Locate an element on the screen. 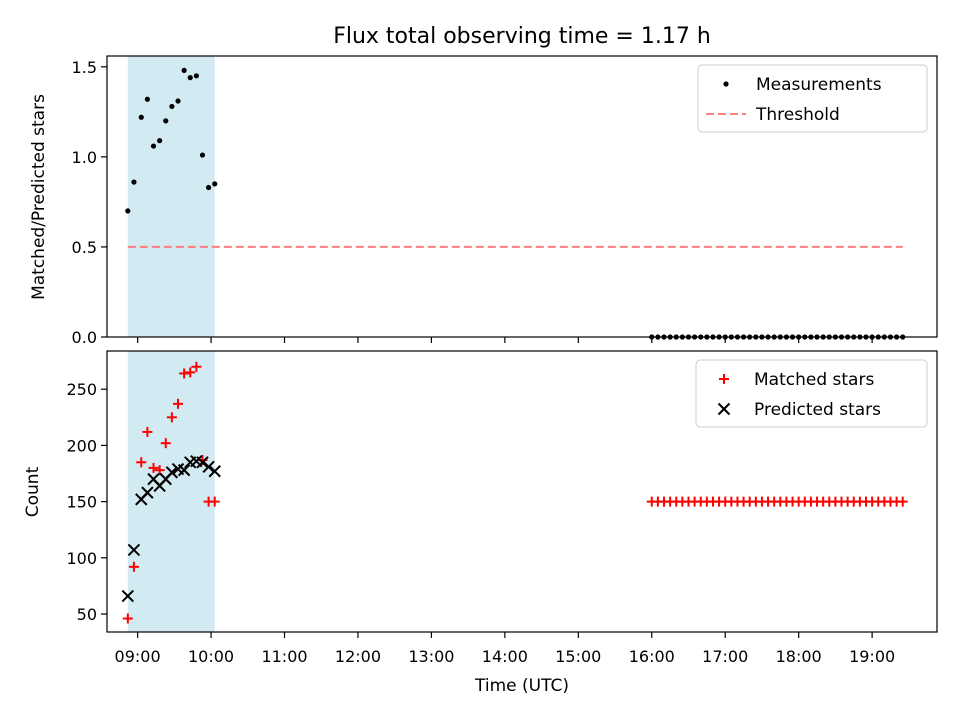 This screenshot has width=960, height=720. x-tick-label: 18:00 is located at coordinates (799, 656).